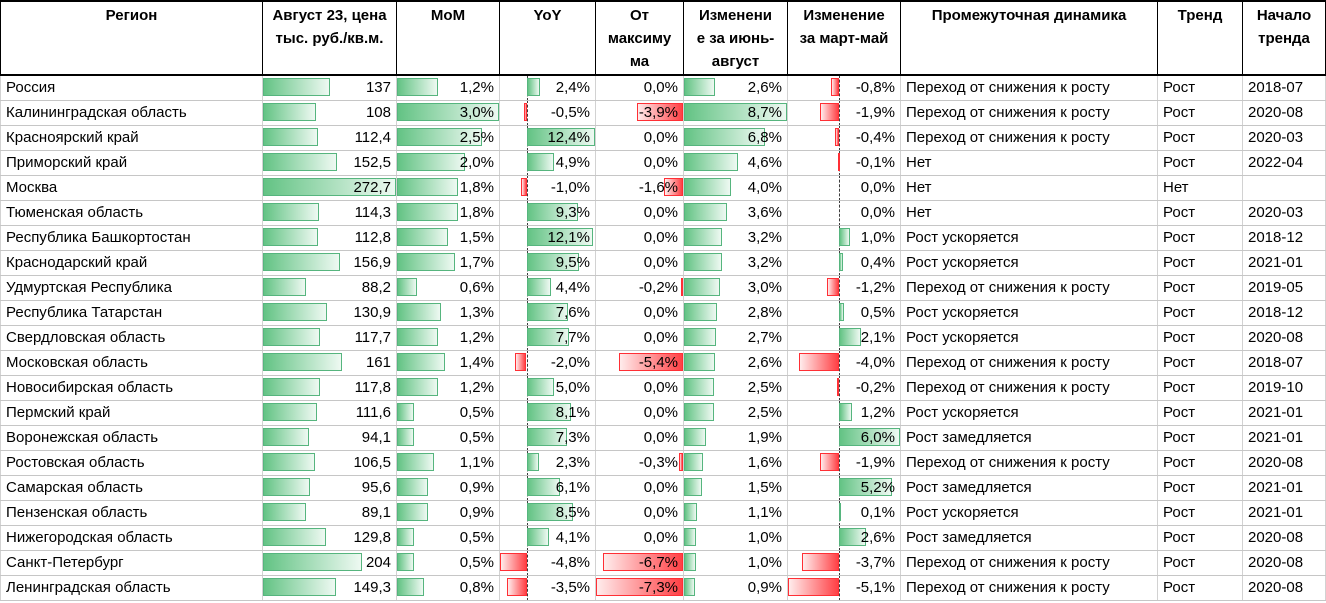 This screenshot has height=603, width=1326. Describe the element at coordinates (448, 488) in the screenshot. I see `cell-mom: 0,9%` at that location.